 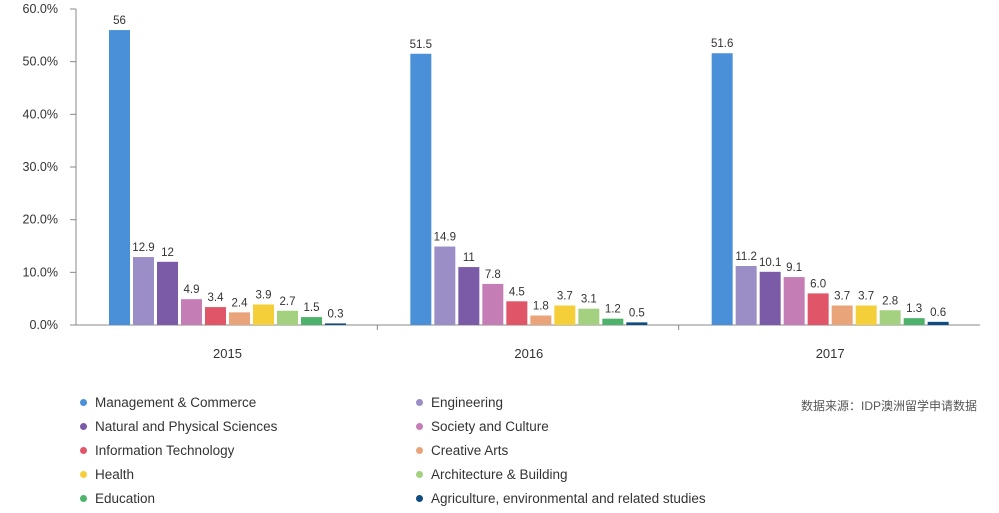 I want to click on data-label: 51.6, so click(x=722, y=44).